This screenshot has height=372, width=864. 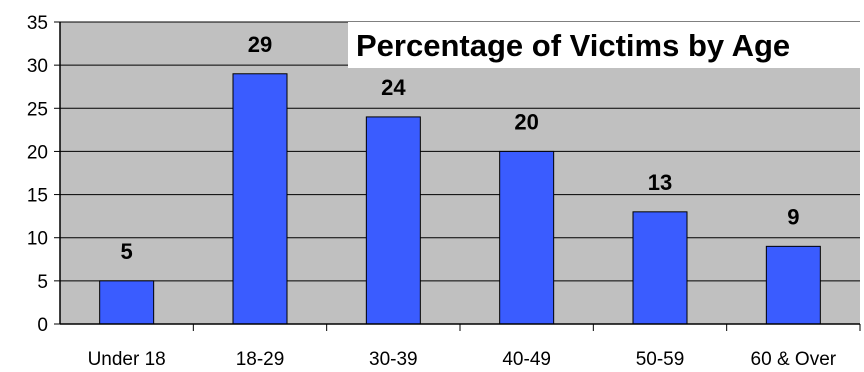 What do you see at coordinates (127, 359) in the screenshot?
I see `x-tick-label: Under 18` at bounding box center [127, 359].